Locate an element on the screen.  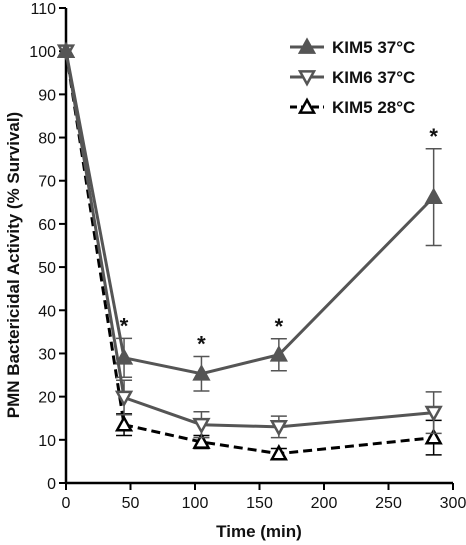
y-tick-label-7: 70 is located at coordinates (47, 182).